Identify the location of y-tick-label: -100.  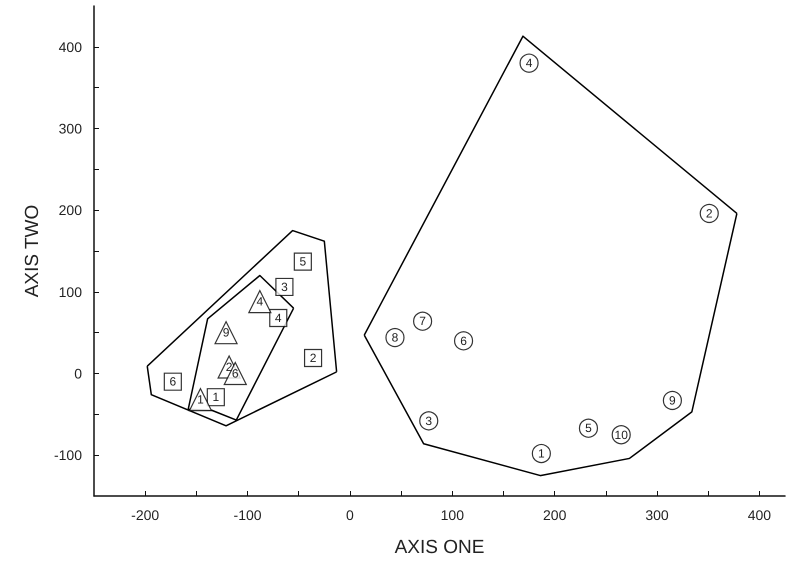
(68, 455).